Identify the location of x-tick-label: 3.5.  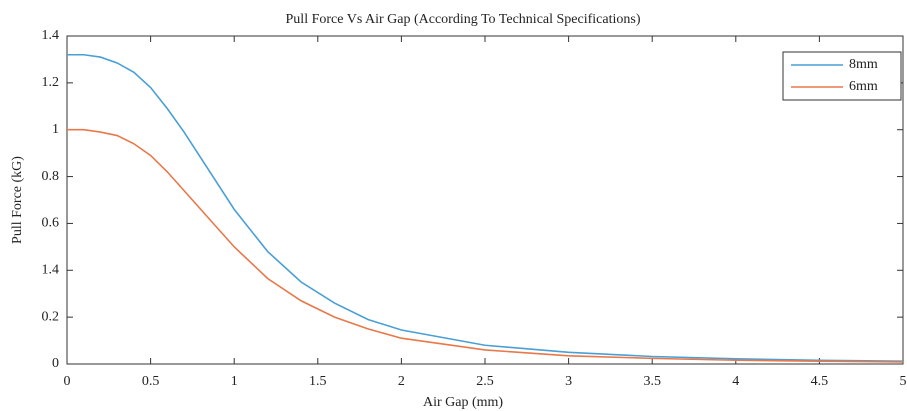
(652, 381).